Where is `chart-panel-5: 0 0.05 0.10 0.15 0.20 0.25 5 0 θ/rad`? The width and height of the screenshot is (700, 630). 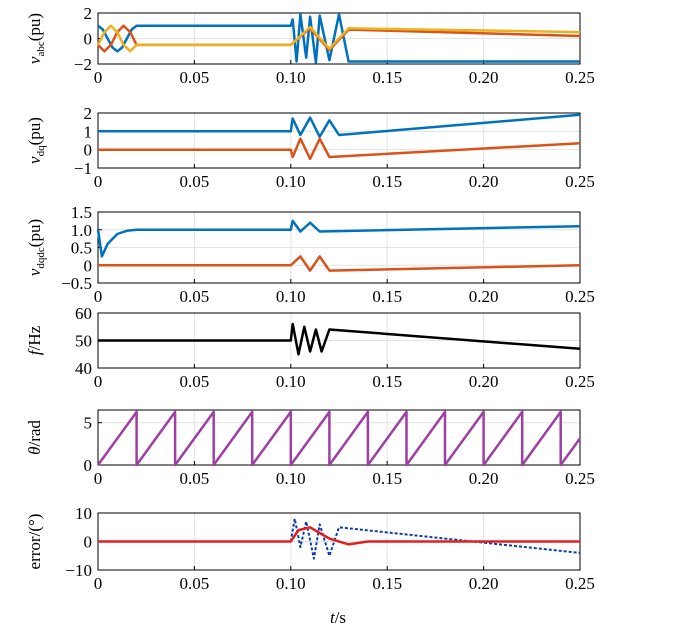 chart-panel-5: 0 0.05 0.10 0.15 0.20 0.25 5 0 θ/rad is located at coordinates (310, 448).